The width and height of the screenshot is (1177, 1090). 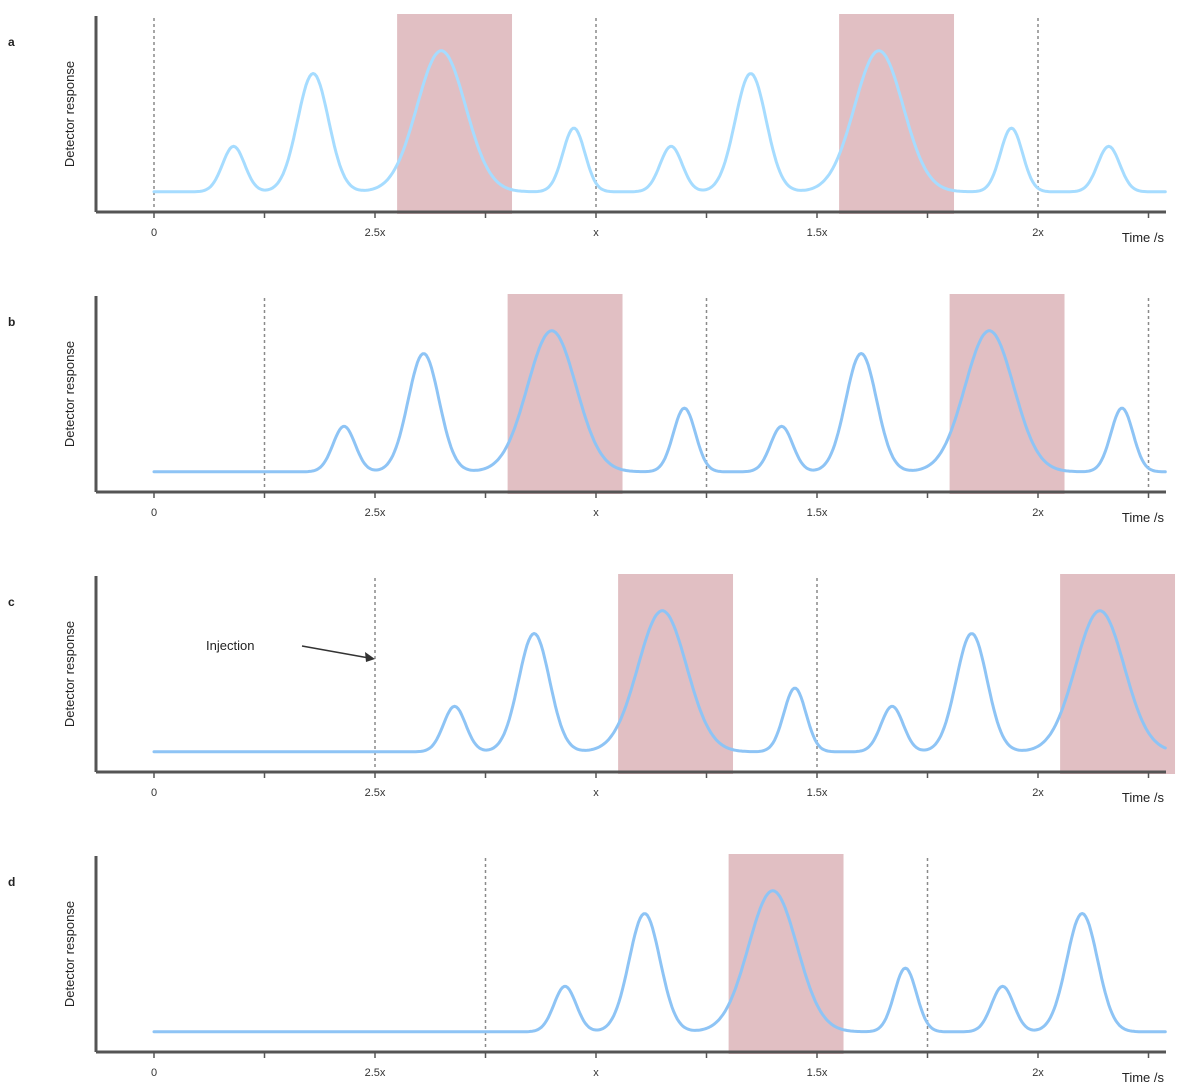 What do you see at coordinates (11, 322) in the screenshot?
I see `panel-label: b` at bounding box center [11, 322].